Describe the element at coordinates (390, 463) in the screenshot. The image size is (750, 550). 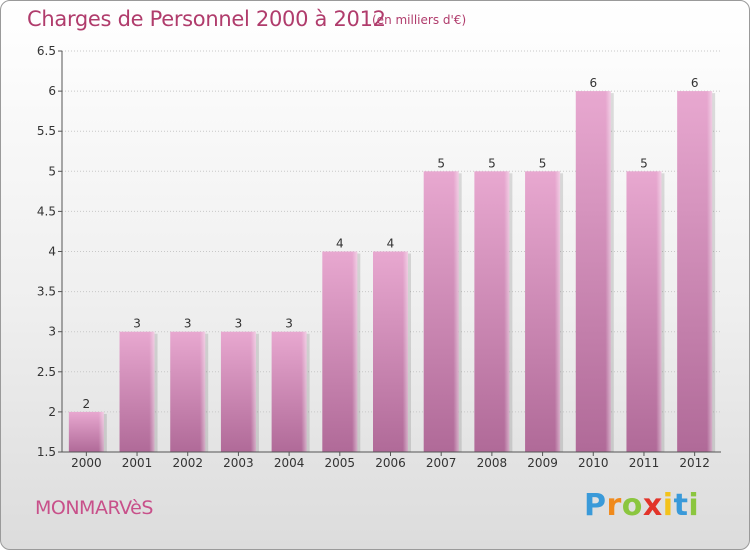
I see `x-tick-label: 2006` at that location.